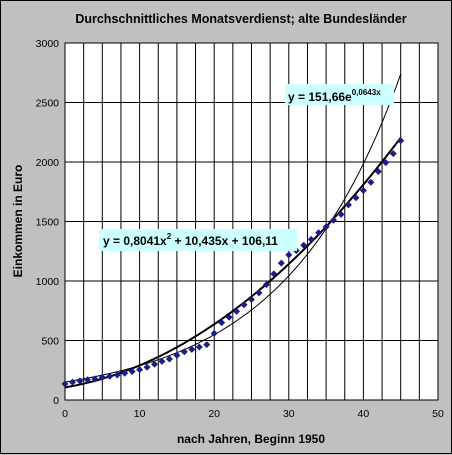  I want to click on x-tick-label: 50, so click(438, 414).